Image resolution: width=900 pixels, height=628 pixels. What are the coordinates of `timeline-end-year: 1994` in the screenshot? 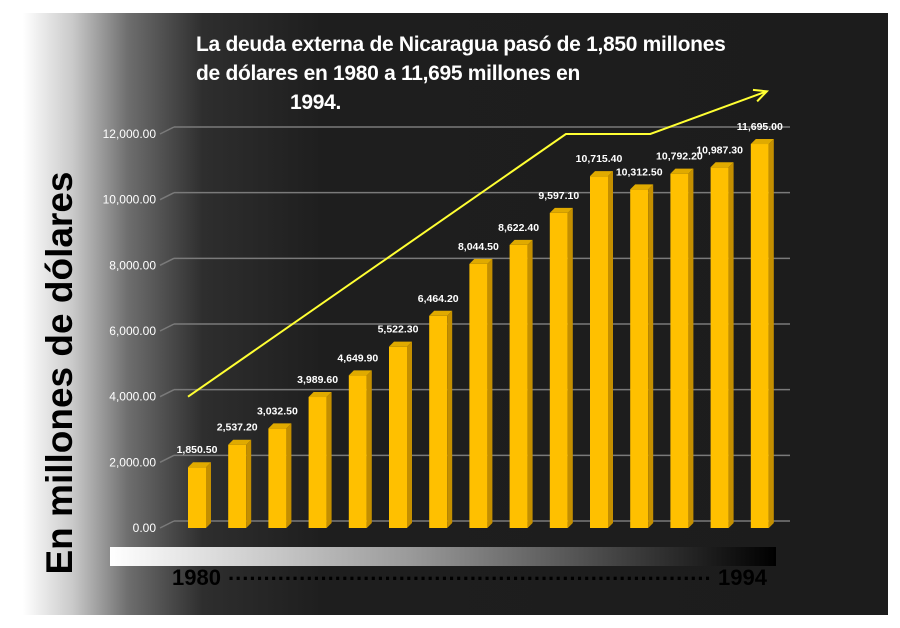 It's located at (742, 577).